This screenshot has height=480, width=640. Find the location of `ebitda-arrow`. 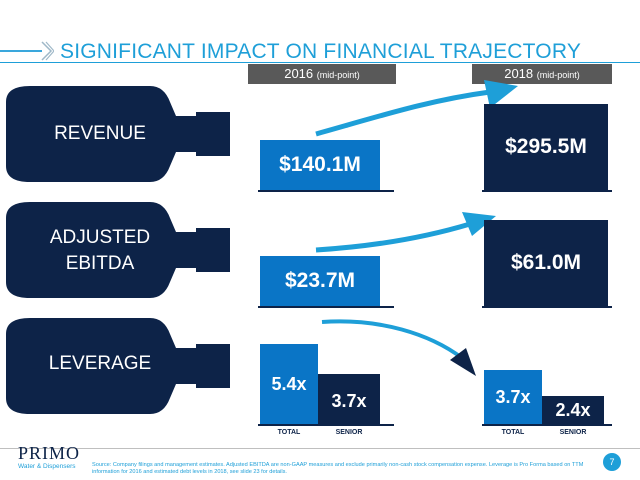

ebitda-arrow is located at coordinates (393, 237).